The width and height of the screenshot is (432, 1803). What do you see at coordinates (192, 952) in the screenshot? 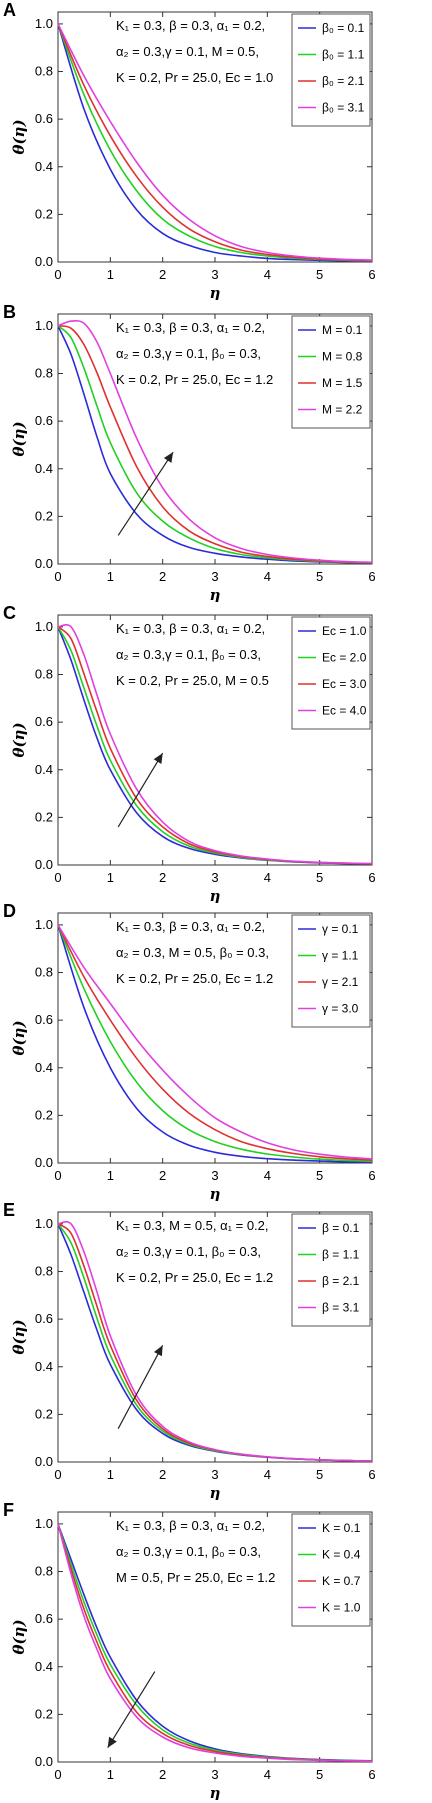
I see `parameter-text: α₂ = 0.3, M = 0.5, β₀ = 0.3,` at bounding box center [192, 952].